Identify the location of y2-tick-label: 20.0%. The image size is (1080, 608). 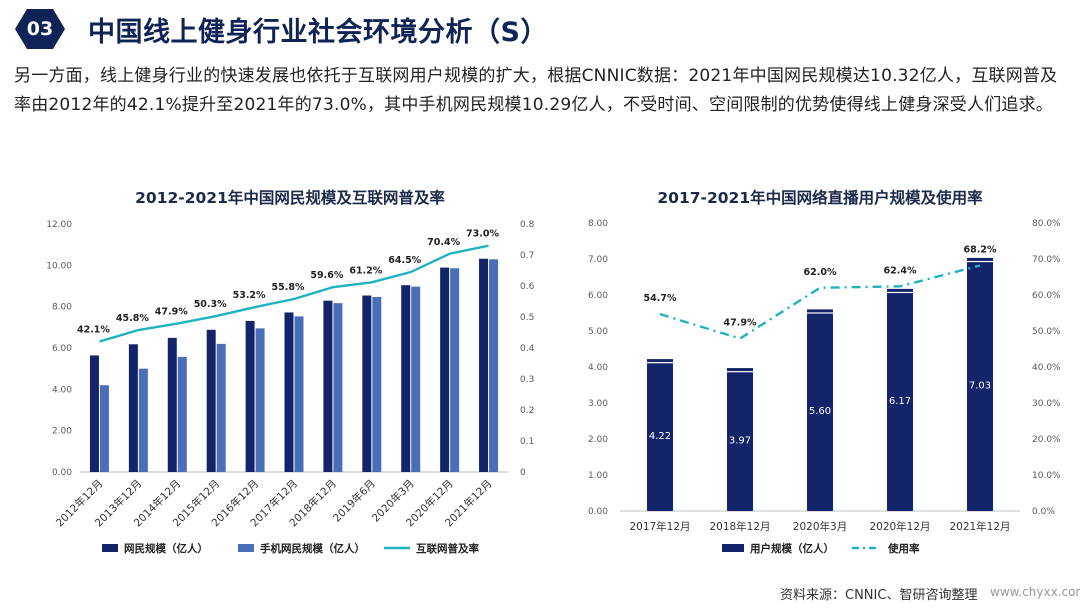
(1046, 440).